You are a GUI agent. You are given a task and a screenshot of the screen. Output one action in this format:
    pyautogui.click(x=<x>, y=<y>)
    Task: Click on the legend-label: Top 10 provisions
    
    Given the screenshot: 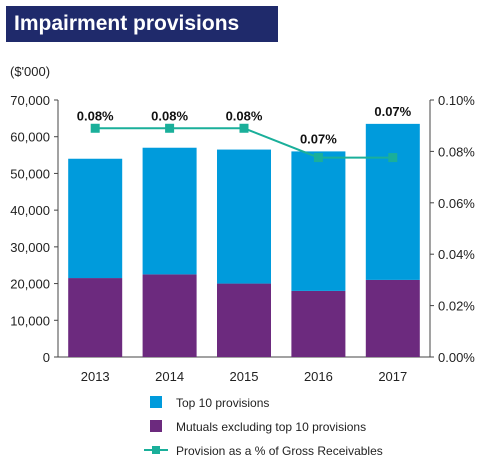 What is the action you would take?
    pyautogui.click(x=222, y=403)
    